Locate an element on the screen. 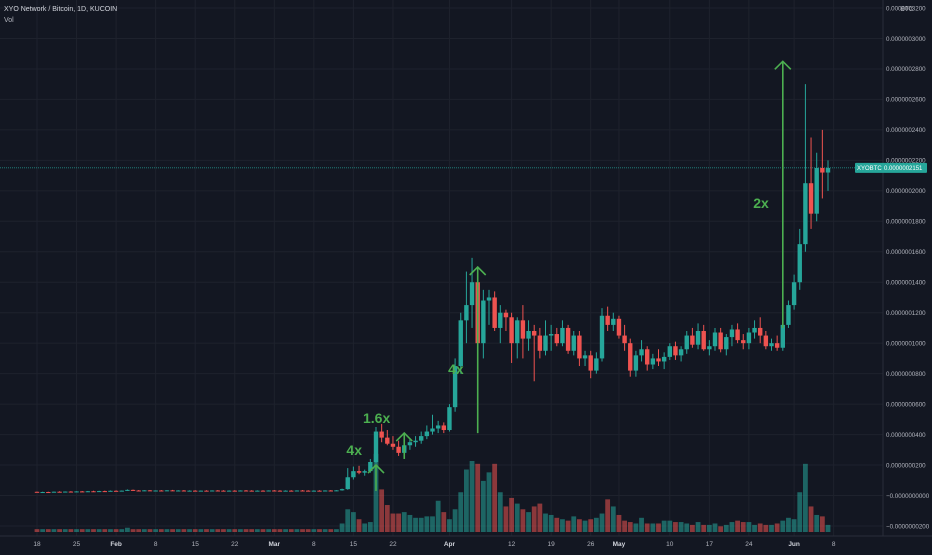 The height and width of the screenshot is (555, 932). symbol-title: XYO Network / Bitcoin, 1D, KUCOIN is located at coordinates (61, 9).